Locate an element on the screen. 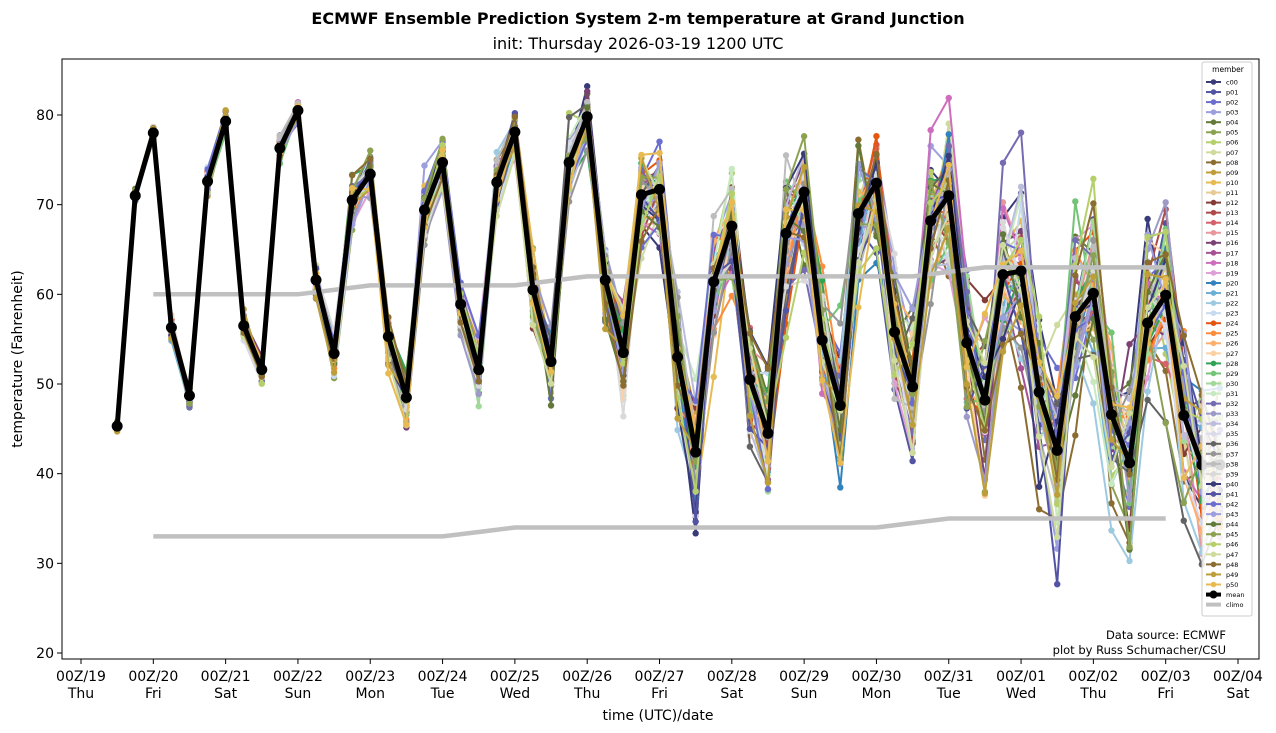 The image size is (1276, 733). legend-item-c00: c00 is located at coordinates (1222, 82).